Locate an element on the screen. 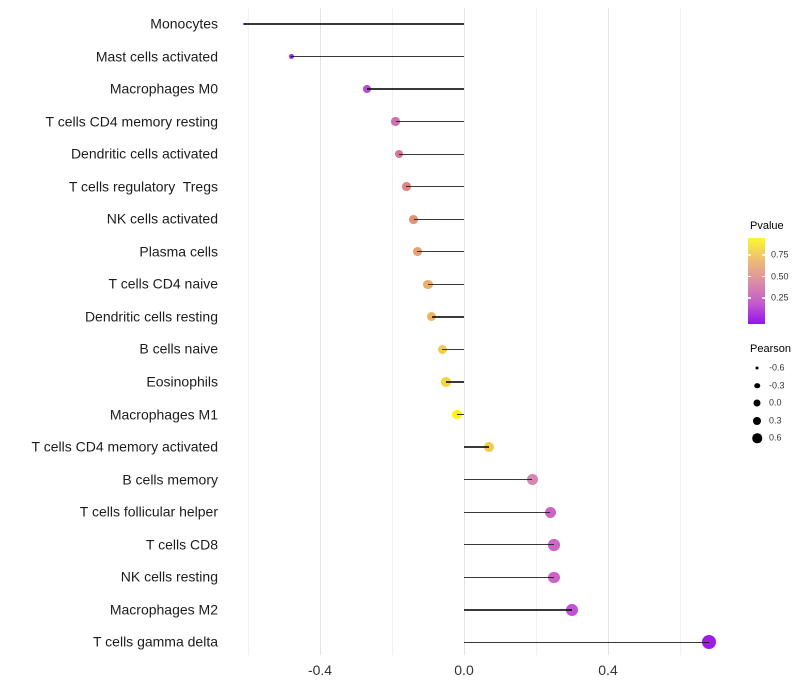 The height and width of the screenshot is (700, 800). y-axis-label: NK cells activated is located at coordinates (162, 218).